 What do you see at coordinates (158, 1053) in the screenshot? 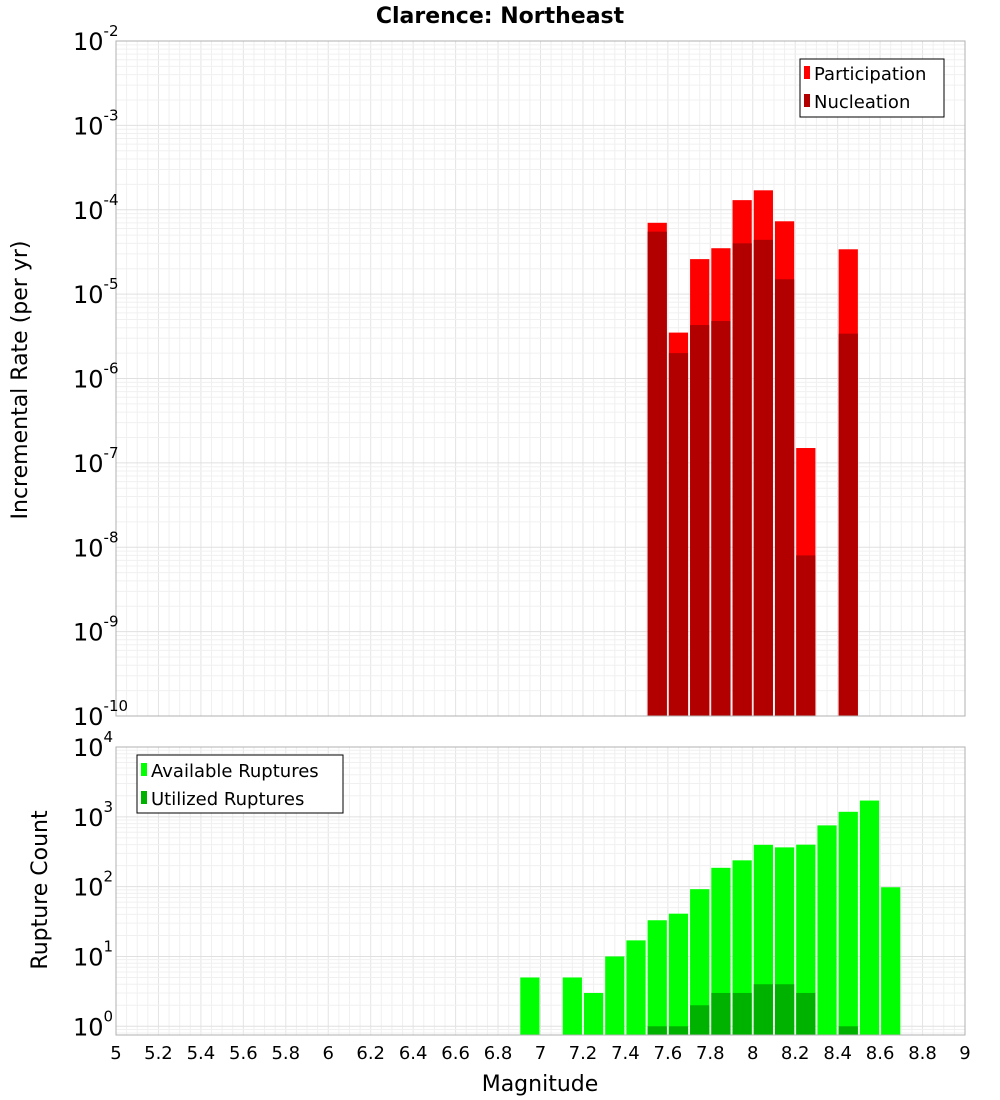
I see `x-tick-label: 5.2` at bounding box center [158, 1053].